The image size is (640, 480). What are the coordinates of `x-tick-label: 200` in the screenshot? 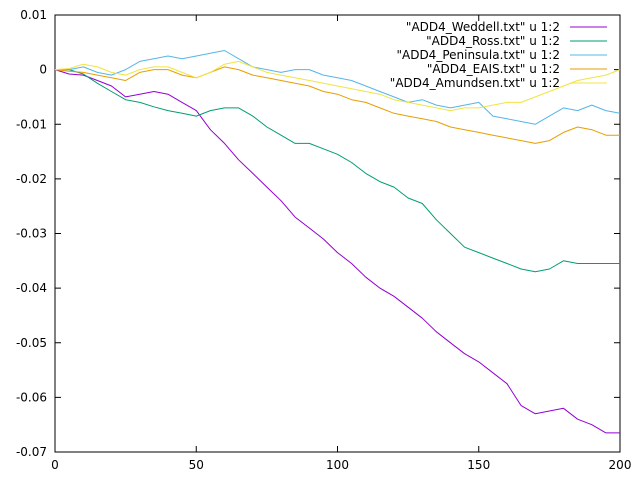 It's located at (620, 465).